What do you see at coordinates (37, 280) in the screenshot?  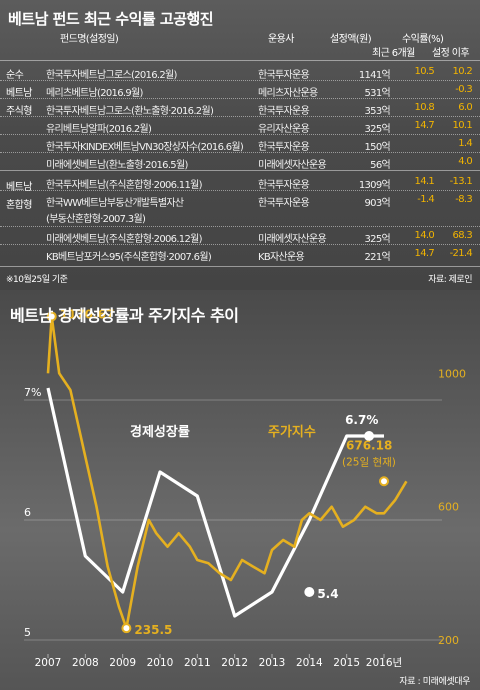 I see `table-footnote: ※10월25일 기준` at bounding box center [37, 280].